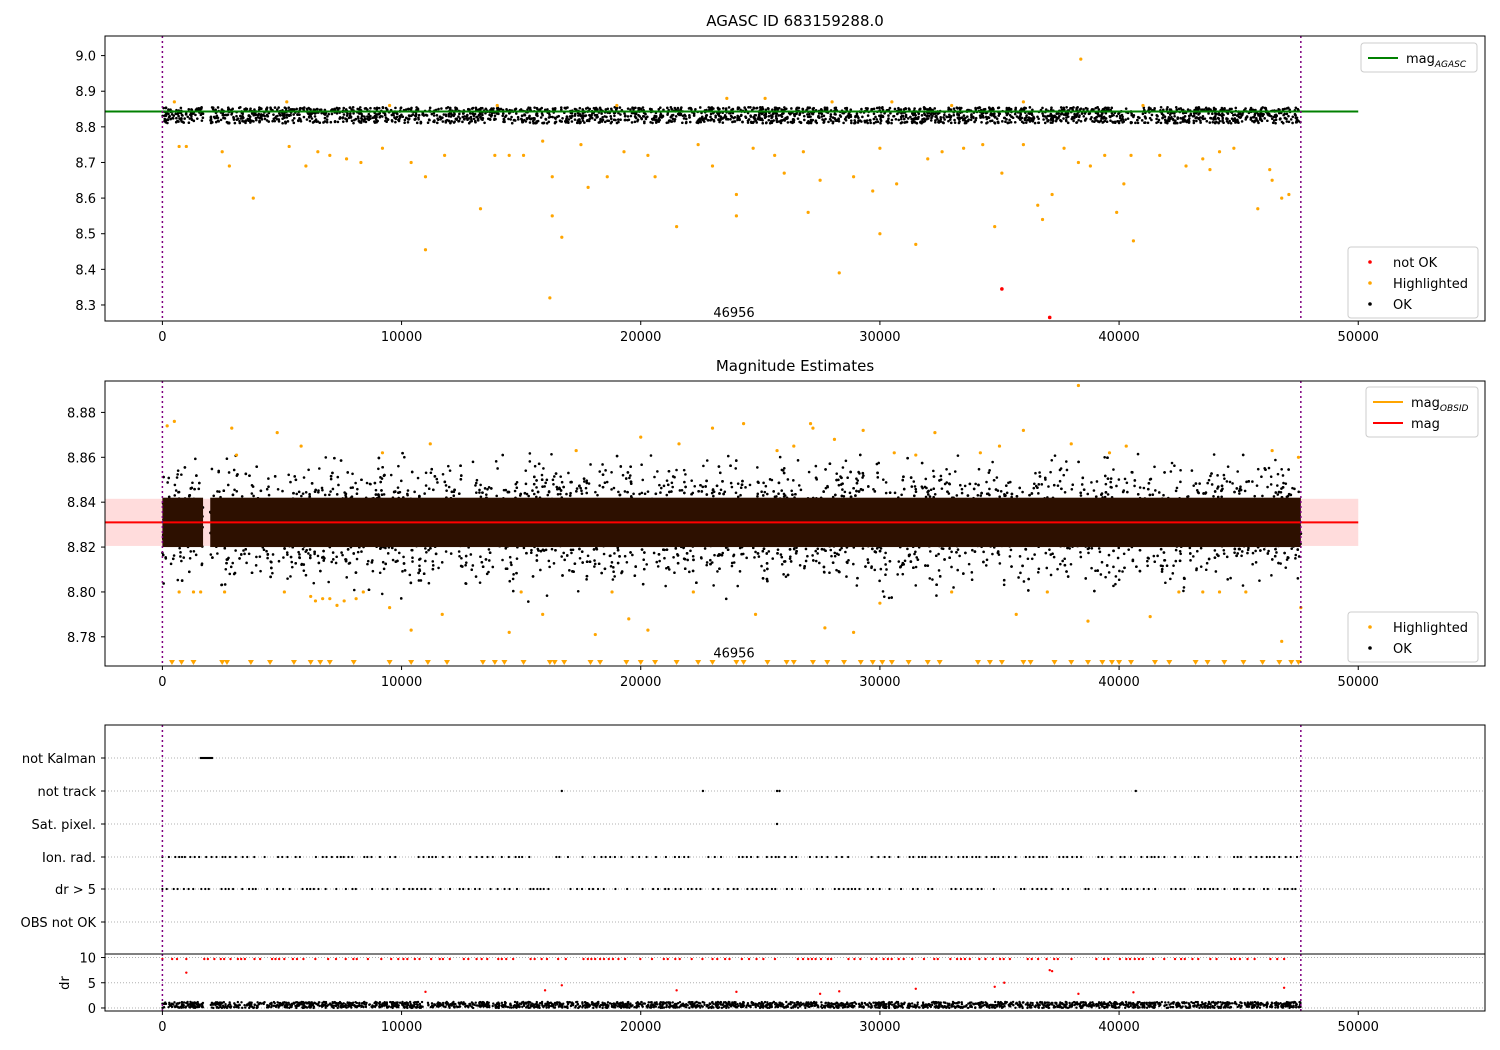 The width and height of the screenshot is (1500, 1050). I want to click on x-tick-label: 0, so click(162, 337).